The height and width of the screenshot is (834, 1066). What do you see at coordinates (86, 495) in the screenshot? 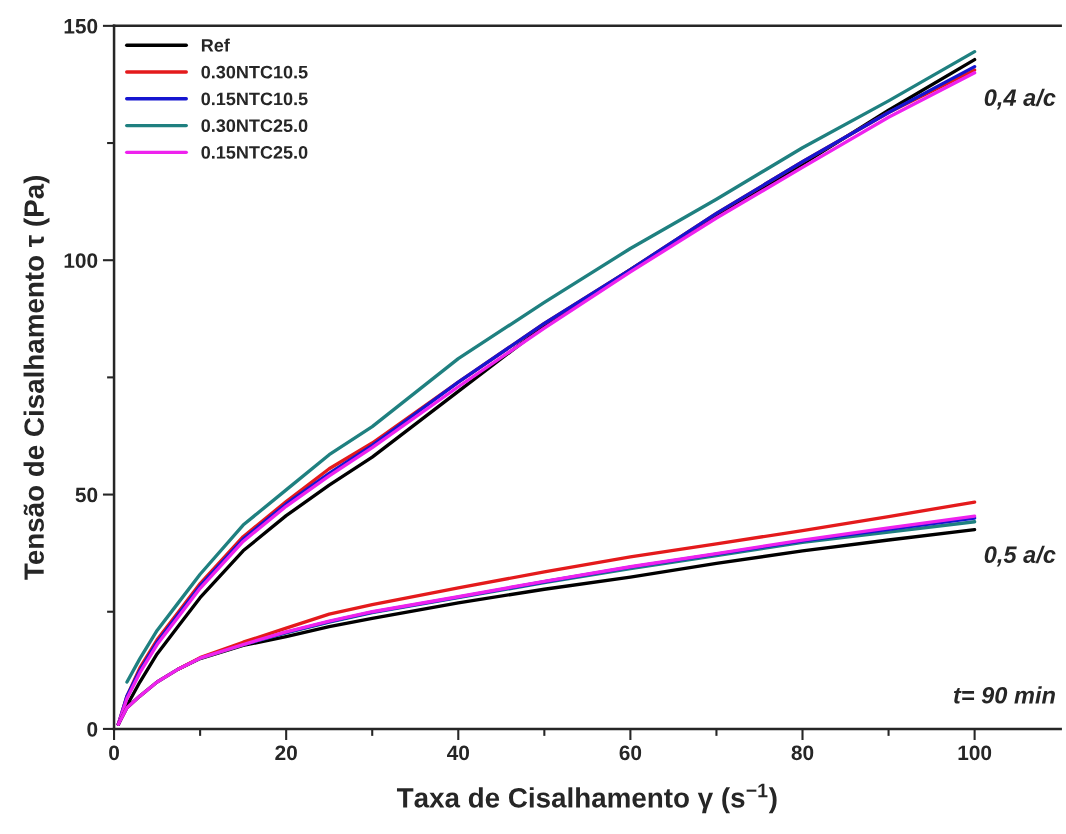
I see `y-tick-label: 50` at bounding box center [86, 495].